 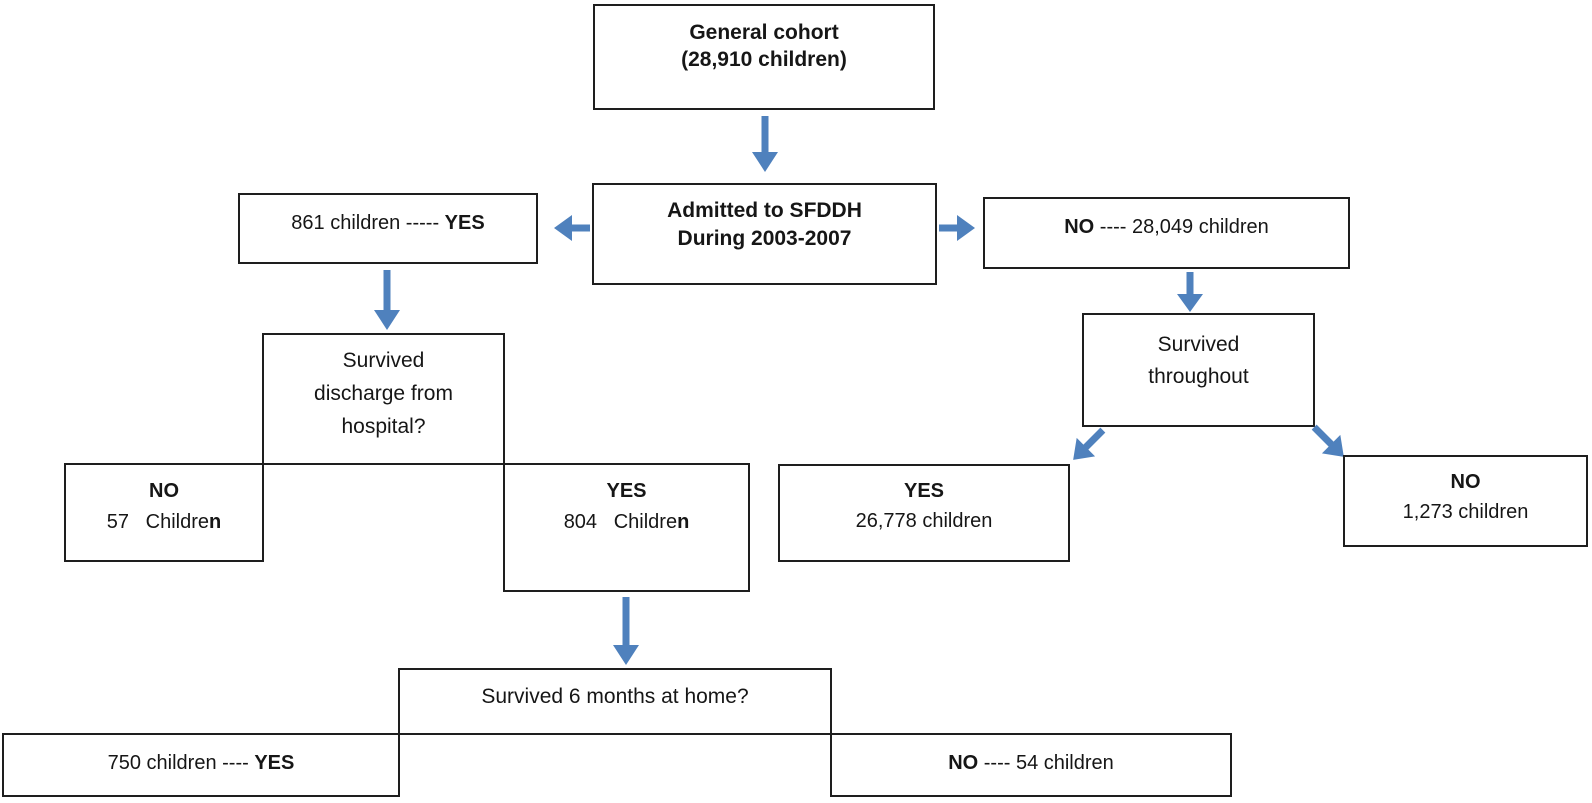 I want to click on node-survived-6months-question: Survived 6 months at home?, so click(x=615, y=701).